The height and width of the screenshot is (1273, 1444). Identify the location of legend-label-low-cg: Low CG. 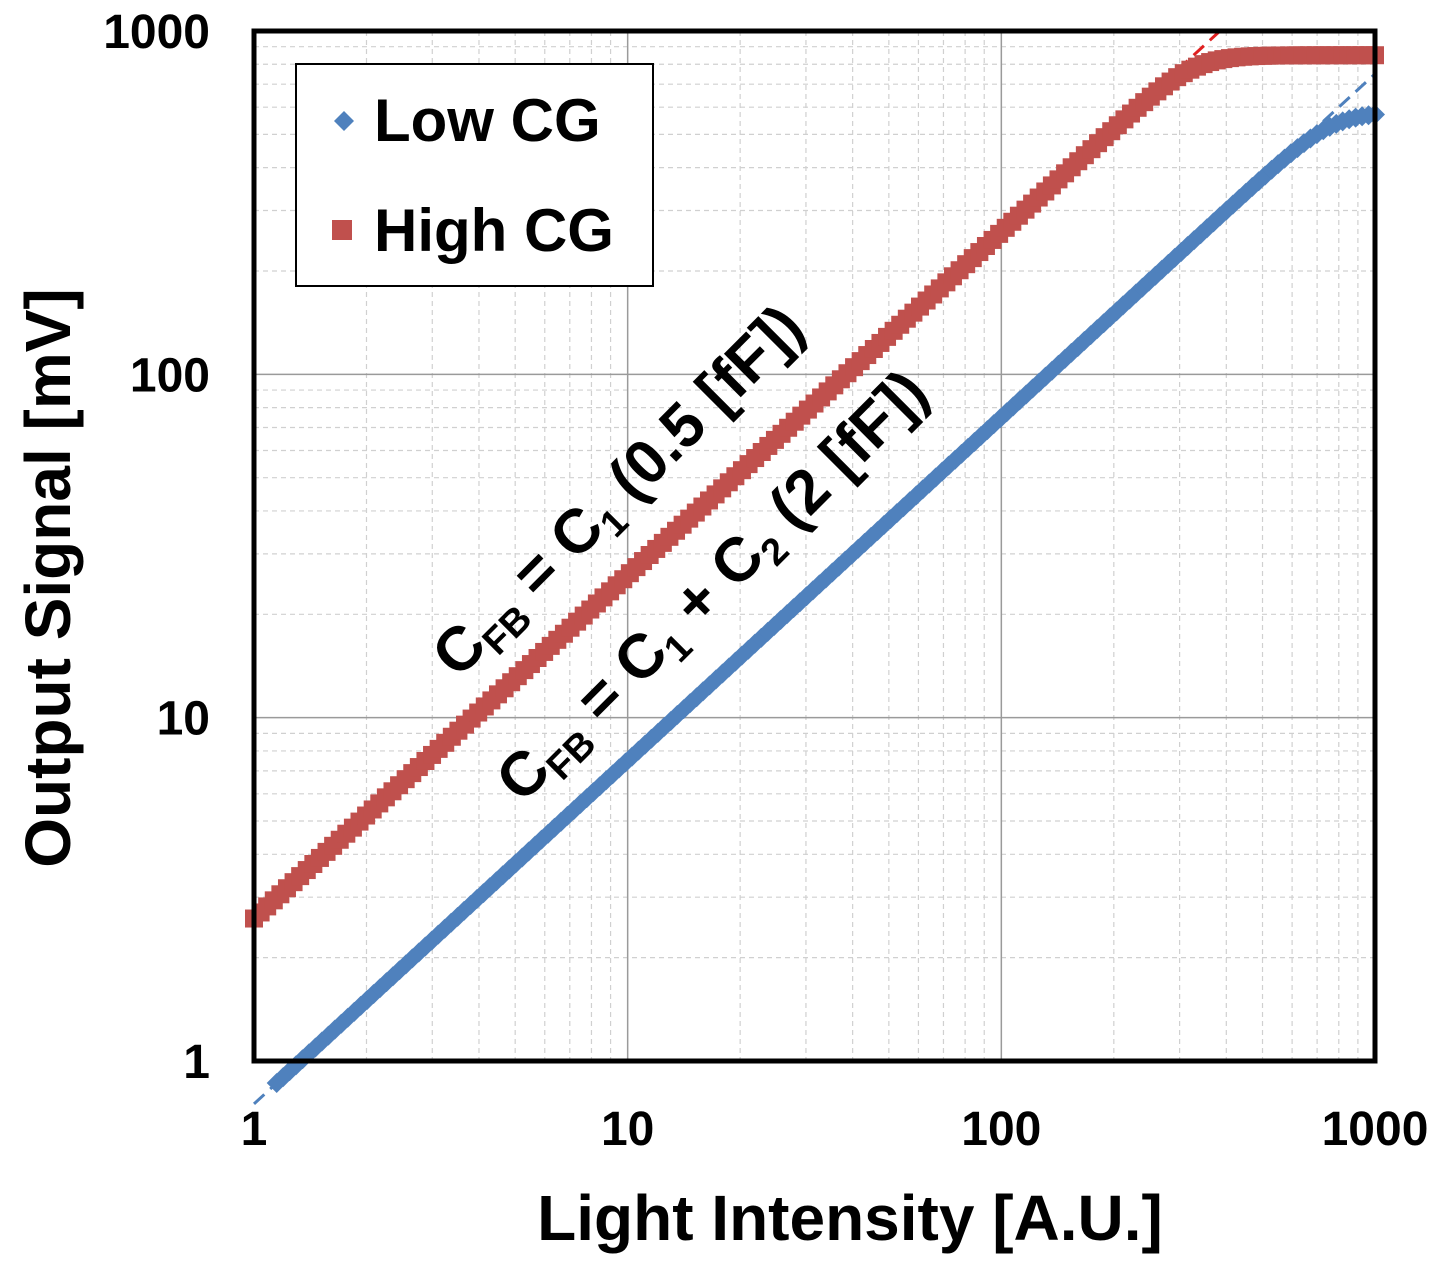
(487, 120).